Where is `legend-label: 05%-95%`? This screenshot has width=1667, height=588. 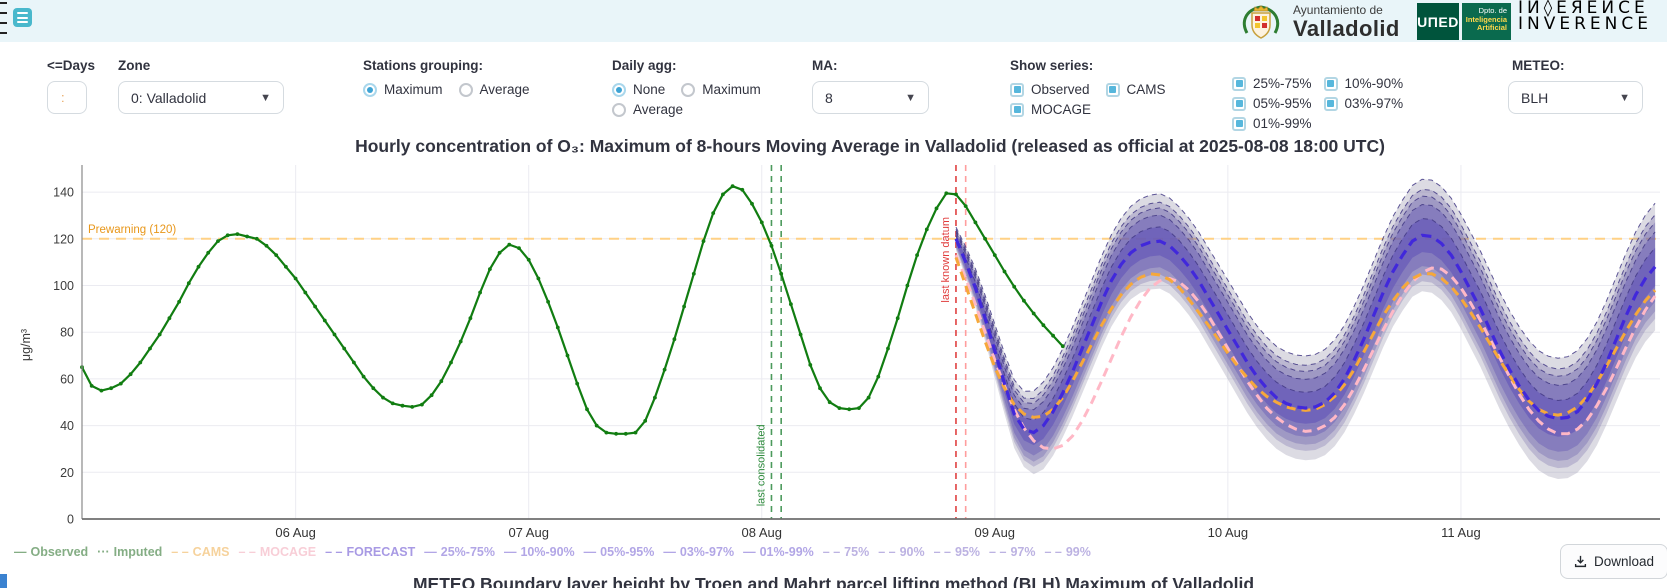
legend-label: 05%-95% is located at coordinates (627, 552).